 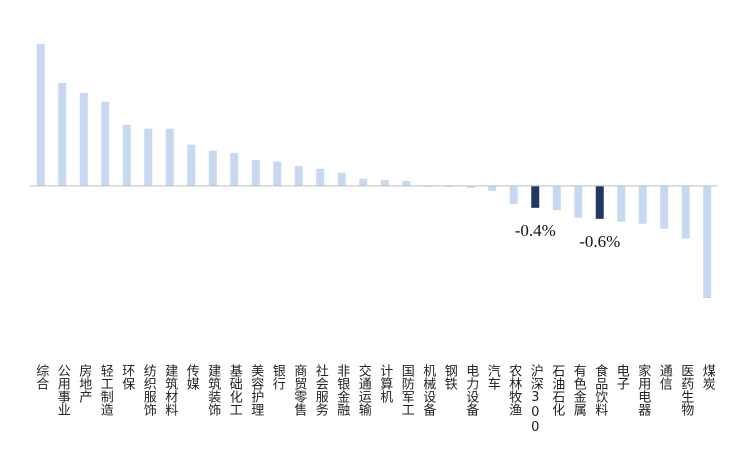 I want to click on category-label: 基础化工, so click(x=235, y=390).